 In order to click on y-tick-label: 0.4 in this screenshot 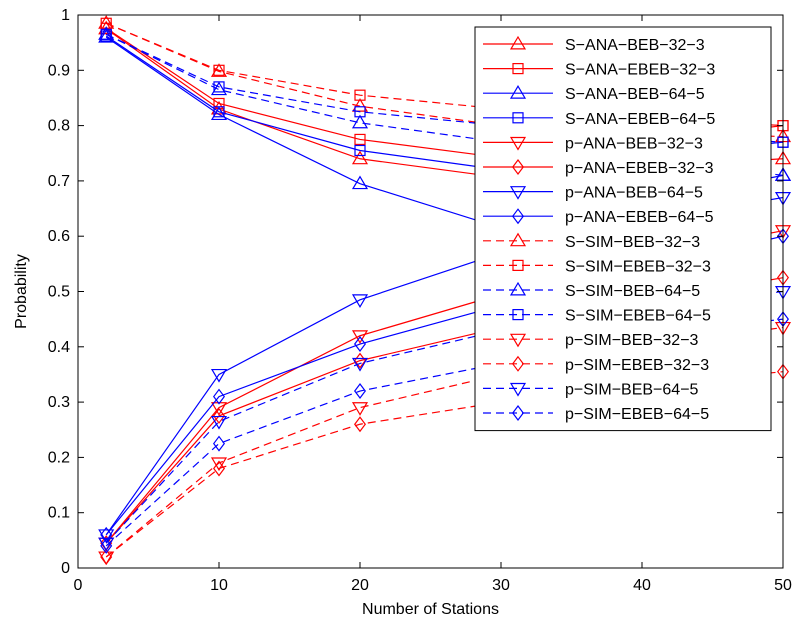, I will do `click(59, 347)`.